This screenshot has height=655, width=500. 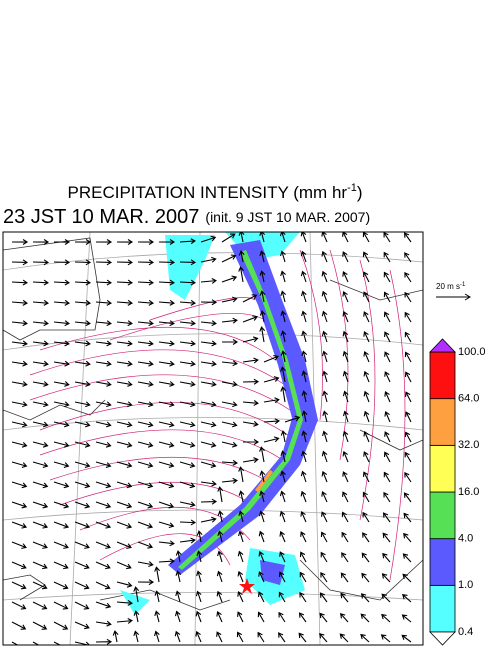 I want to click on colorbar-label: 32.0, so click(x=468, y=445).